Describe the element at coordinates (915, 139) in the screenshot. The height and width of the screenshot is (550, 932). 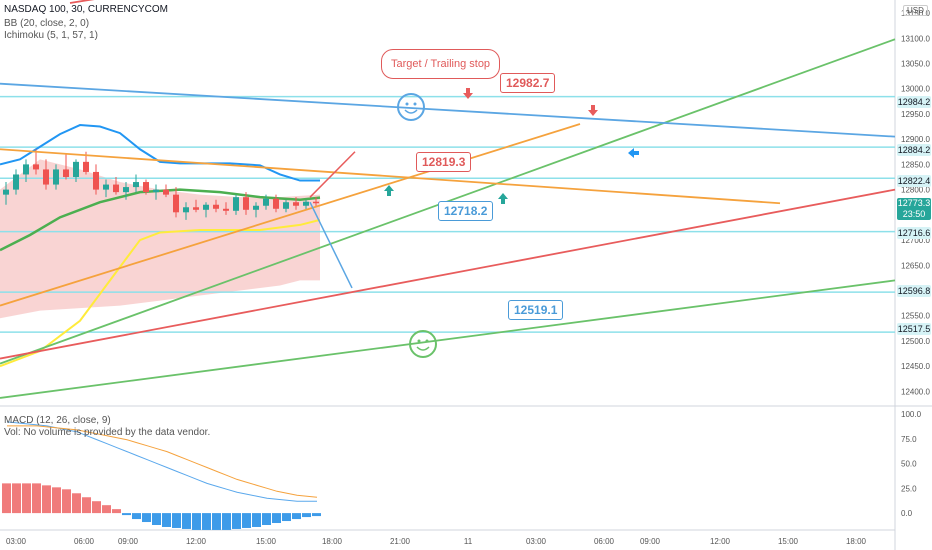
I see `y-tick-label: 12900.0` at that location.